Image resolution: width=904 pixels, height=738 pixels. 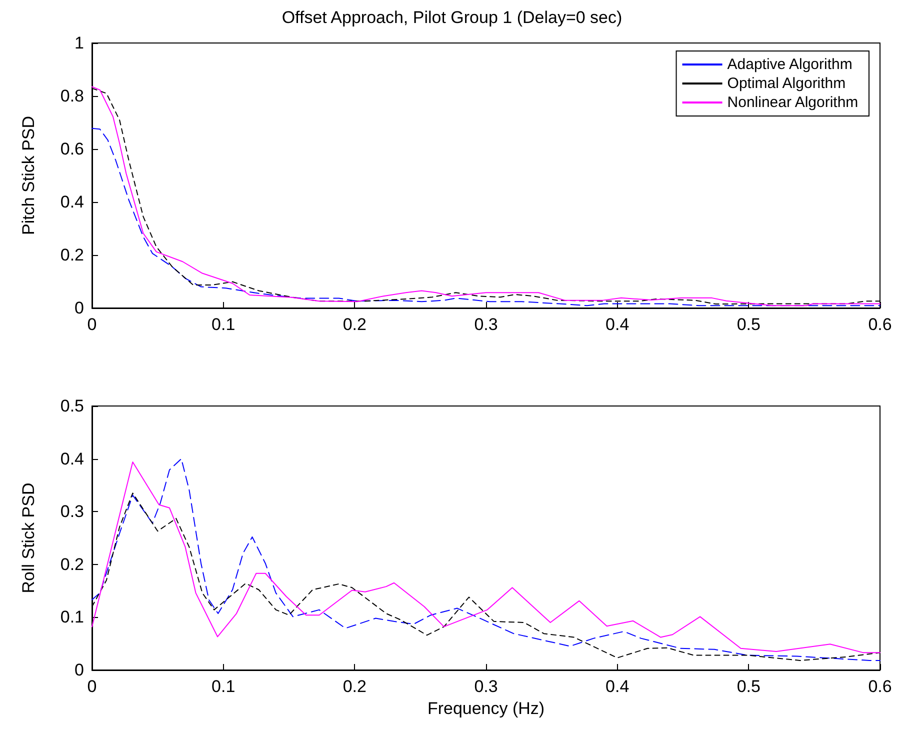 What do you see at coordinates (786, 83) in the screenshot?
I see `legend-label: Optimal Algorithm` at bounding box center [786, 83].